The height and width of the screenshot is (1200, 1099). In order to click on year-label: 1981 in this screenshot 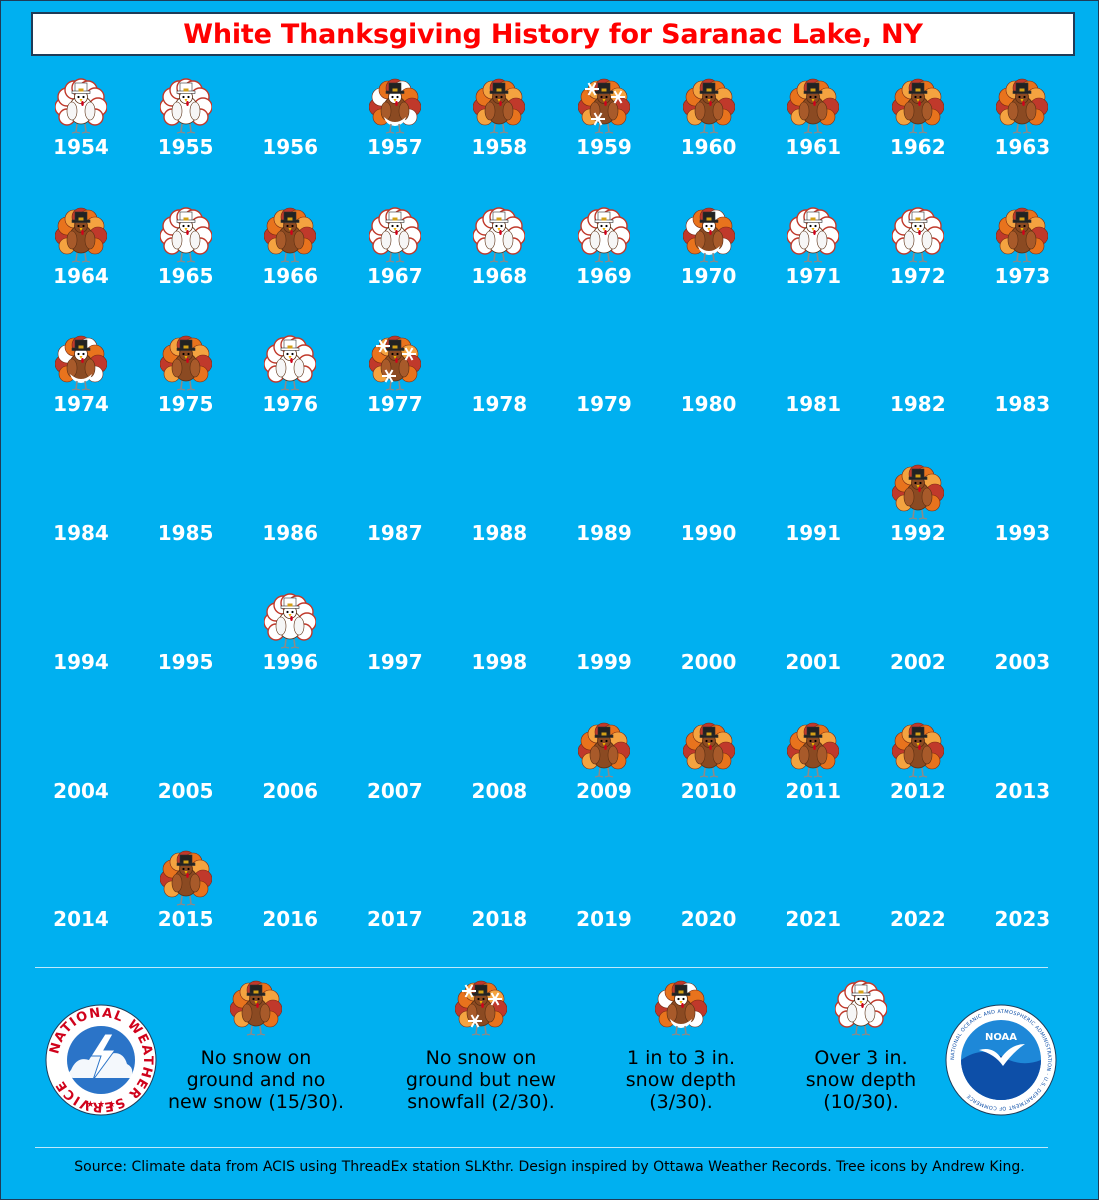, I will do `click(813, 404)`.